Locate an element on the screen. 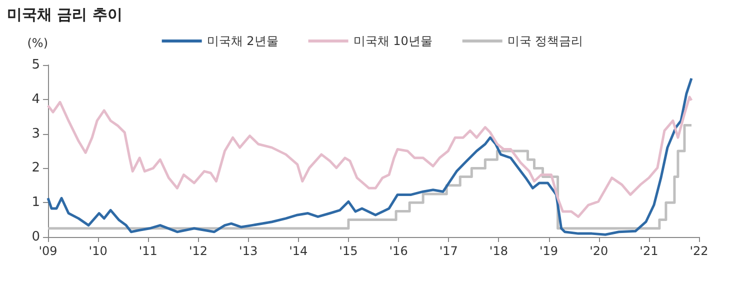  y-tick-label: 1 is located at coordinates (36, 202).